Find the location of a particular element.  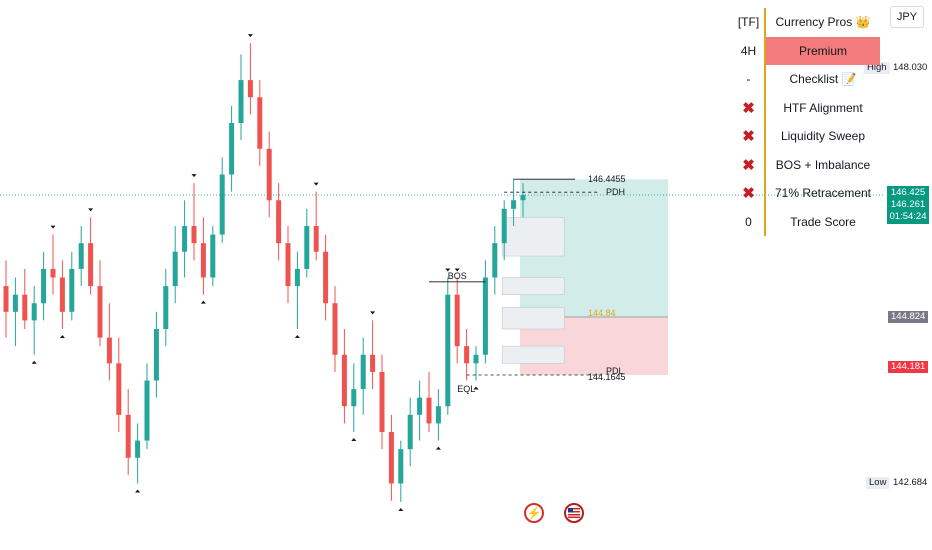

position-zones is located at coordinates (584, 277).